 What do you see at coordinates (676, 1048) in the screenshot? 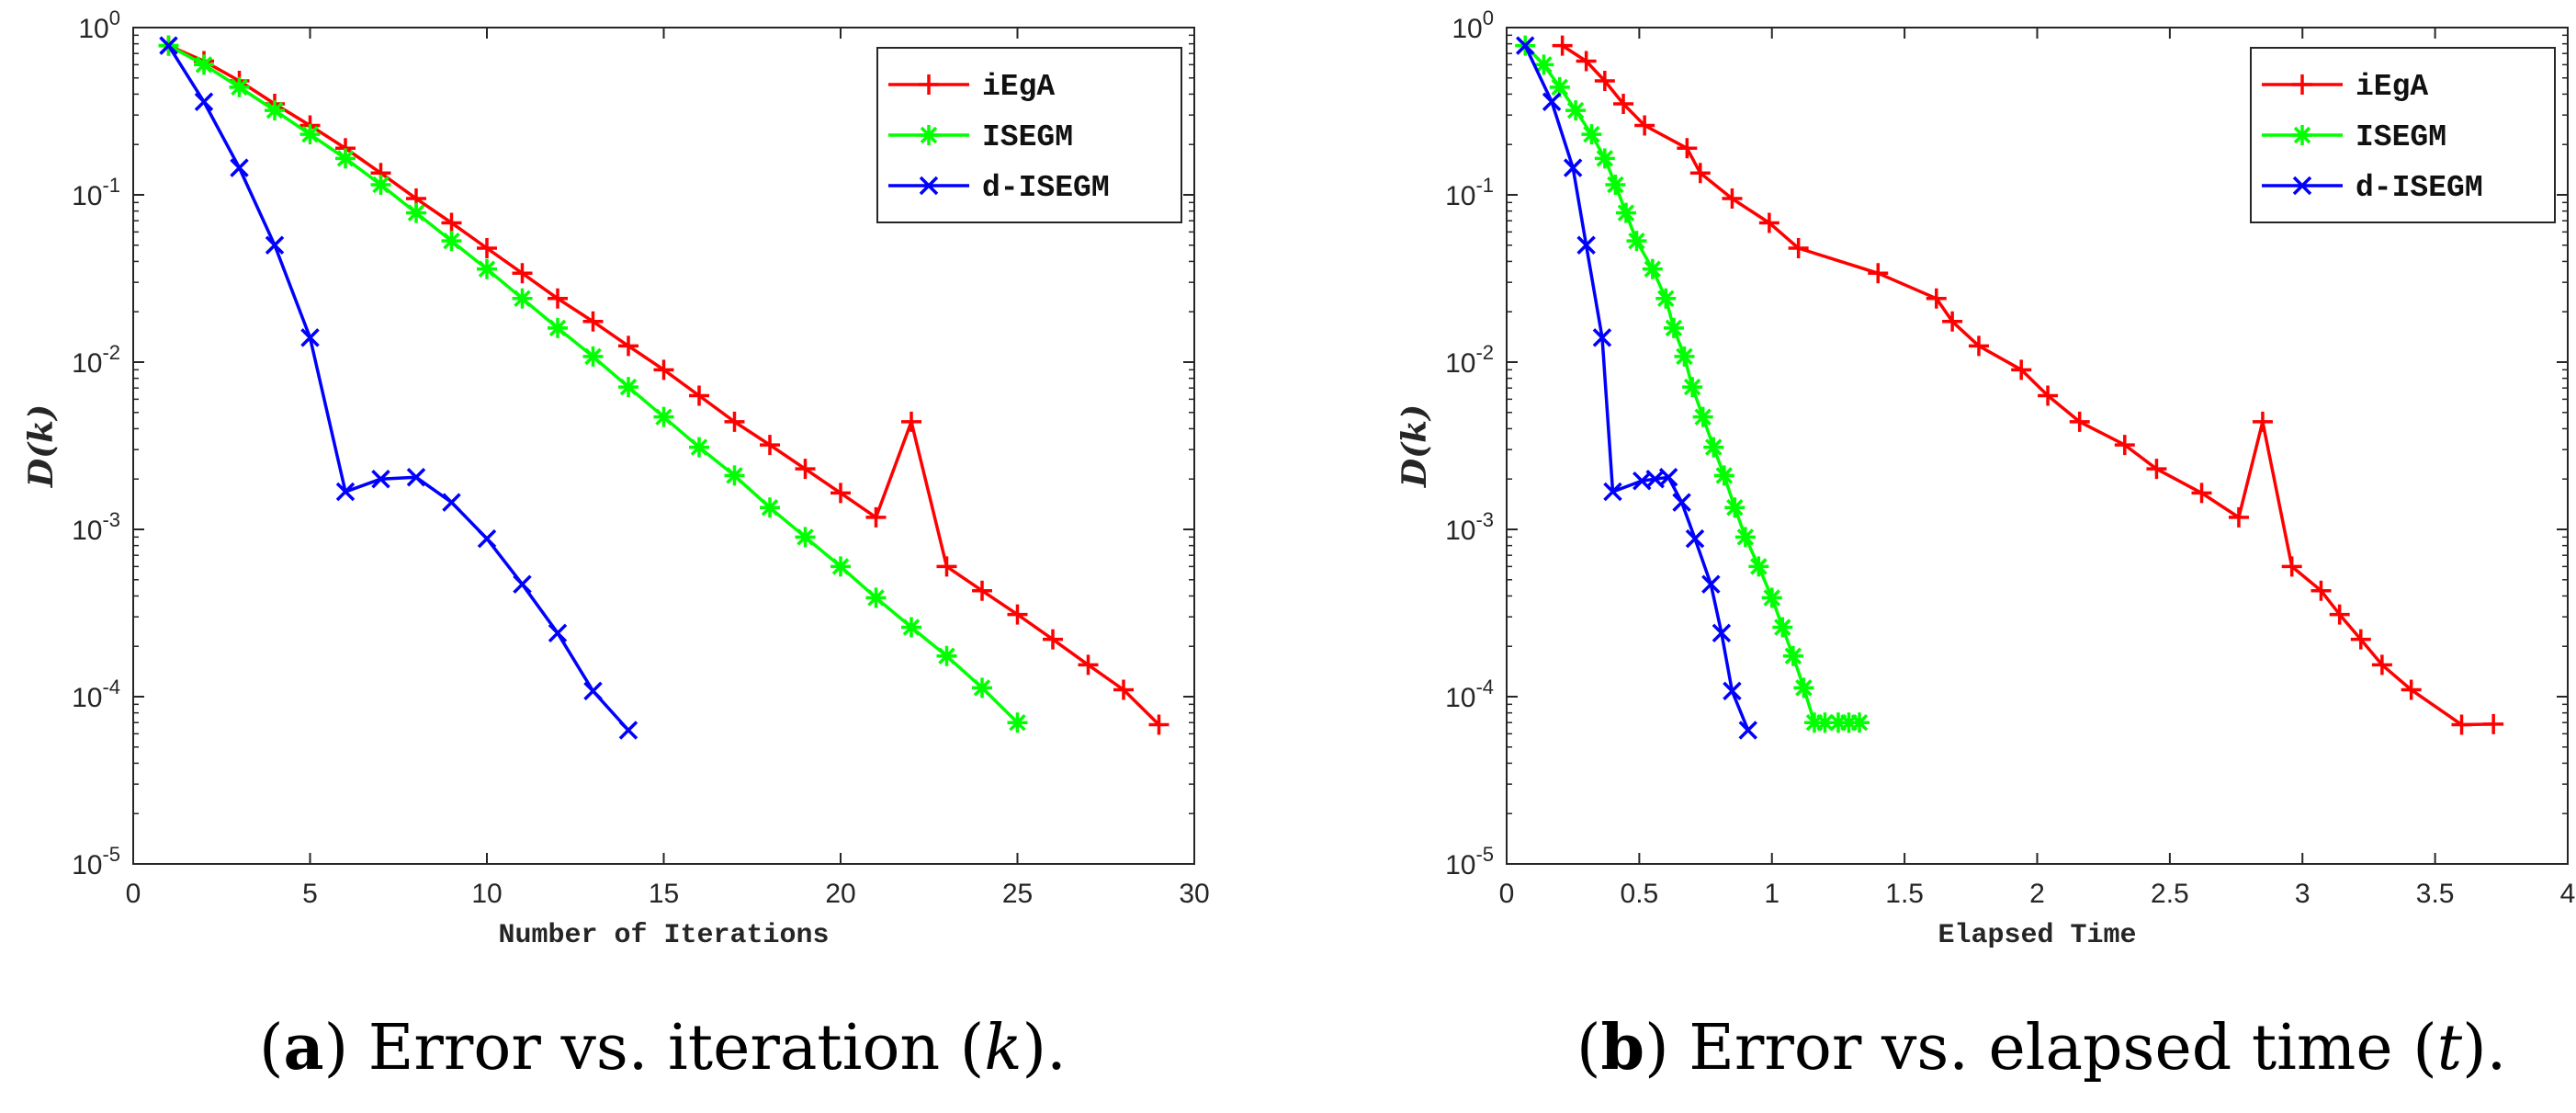
I see `caption-a-text: Error vs. iteration (` at bounding box center [676, 1048].